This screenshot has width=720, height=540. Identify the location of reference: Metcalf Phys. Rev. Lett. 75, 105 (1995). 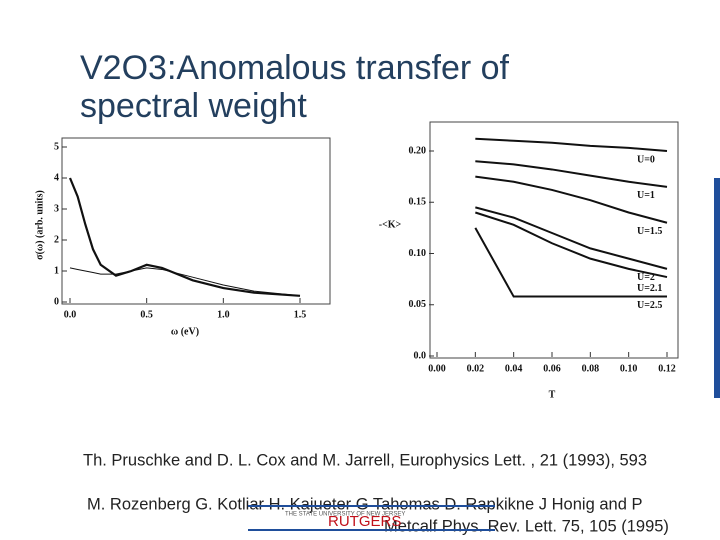
(526, 526).